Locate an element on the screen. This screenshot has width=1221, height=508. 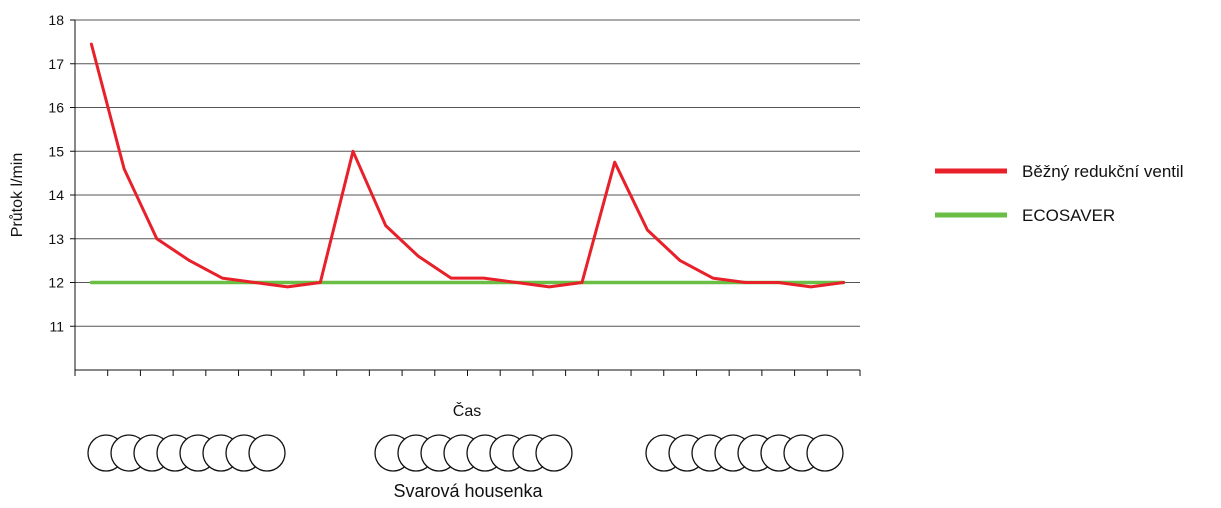
y-tick-label: 16 is located at coordinates (56, 108).